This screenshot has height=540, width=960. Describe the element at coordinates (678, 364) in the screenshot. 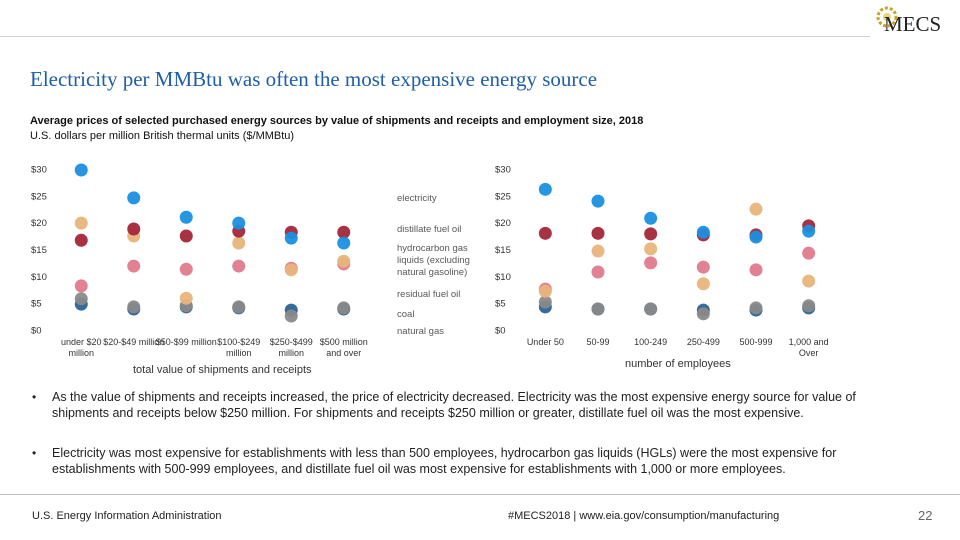

I see `x-axis-title: number of employees` at that location.